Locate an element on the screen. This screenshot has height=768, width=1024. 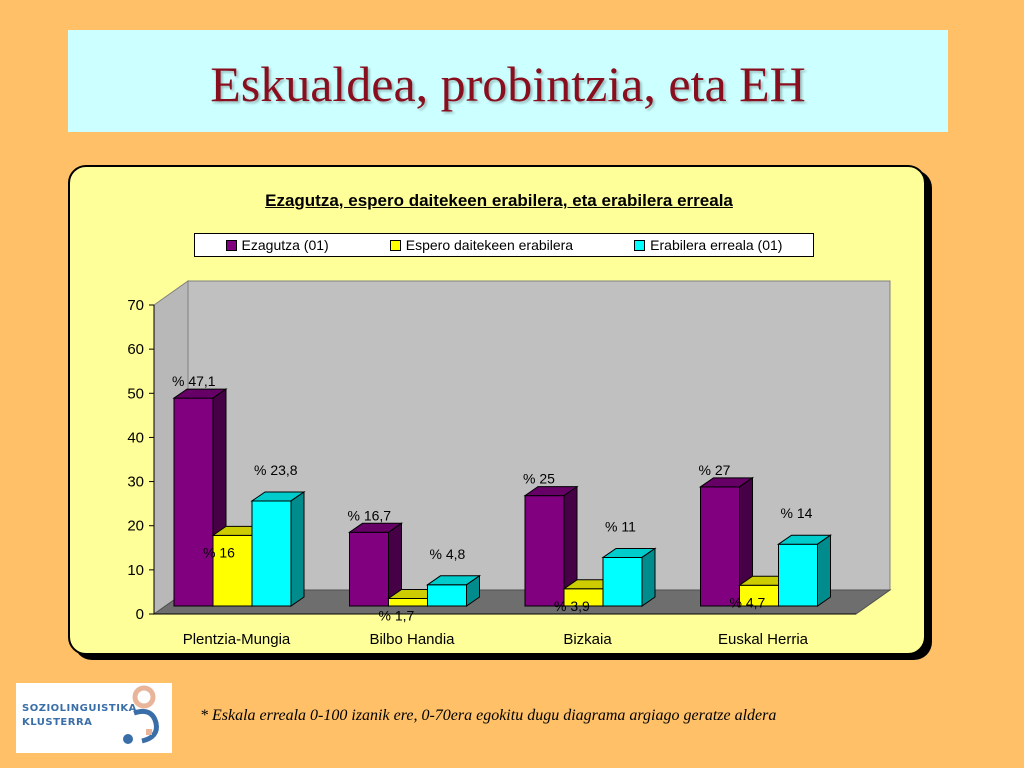
y-tick-label: 0 is located at coordinates (140, 614).